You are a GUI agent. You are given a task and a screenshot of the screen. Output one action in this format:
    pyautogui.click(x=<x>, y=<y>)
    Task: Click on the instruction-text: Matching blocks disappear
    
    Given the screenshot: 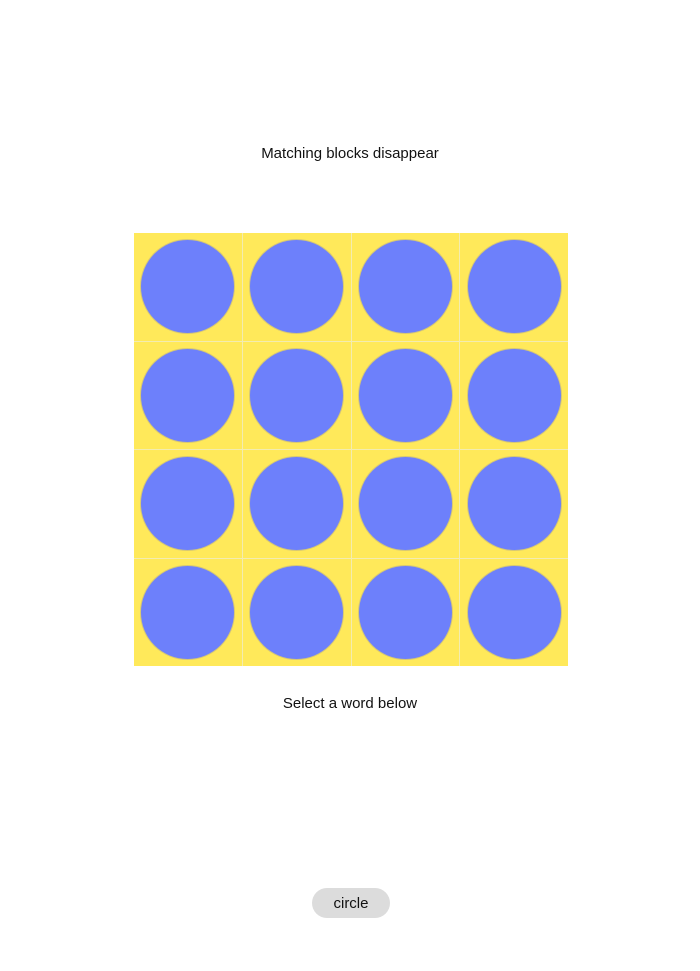 What is the action you would take?
    pyautogui.click(x=350, y=153)
    